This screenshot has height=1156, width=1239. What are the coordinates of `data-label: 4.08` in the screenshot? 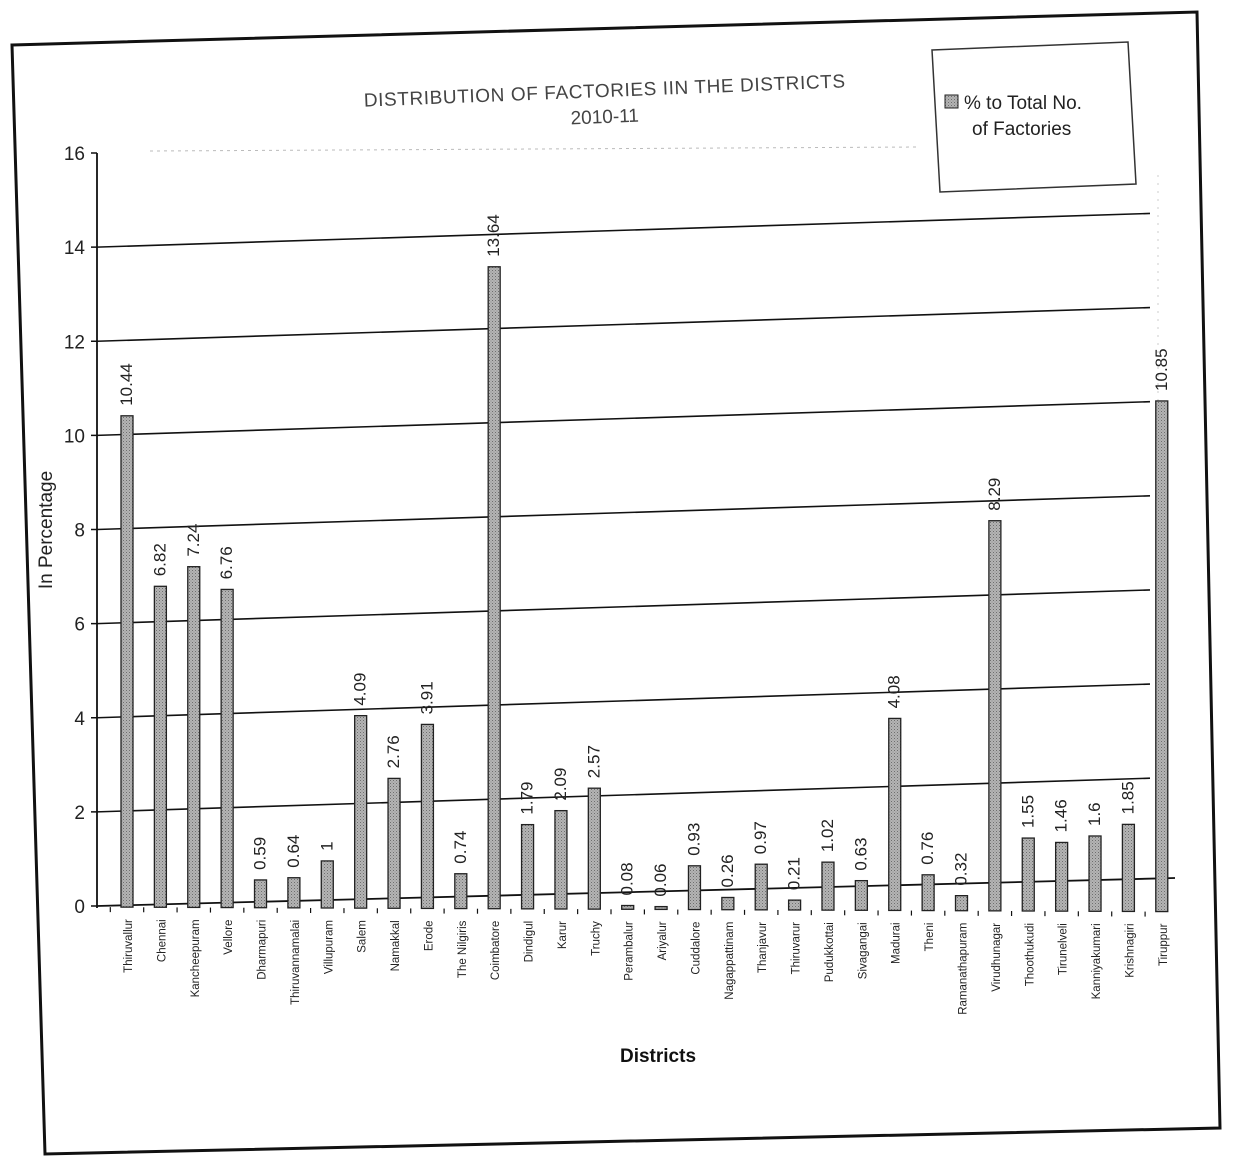 It's located at (894, 691).